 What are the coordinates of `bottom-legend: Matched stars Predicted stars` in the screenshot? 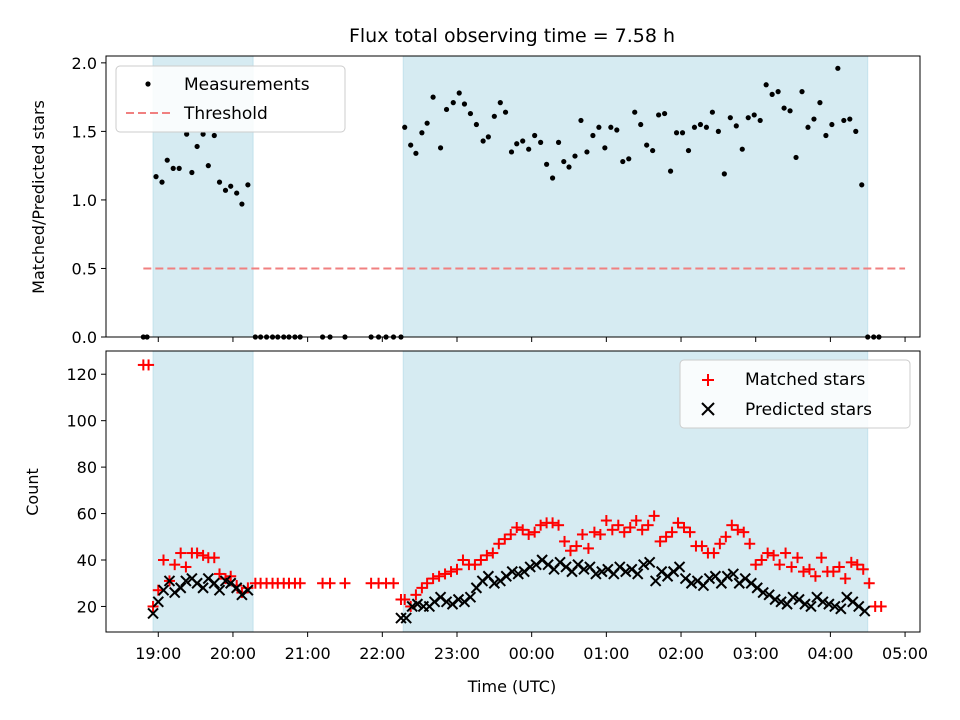 It's located at (795, 394).